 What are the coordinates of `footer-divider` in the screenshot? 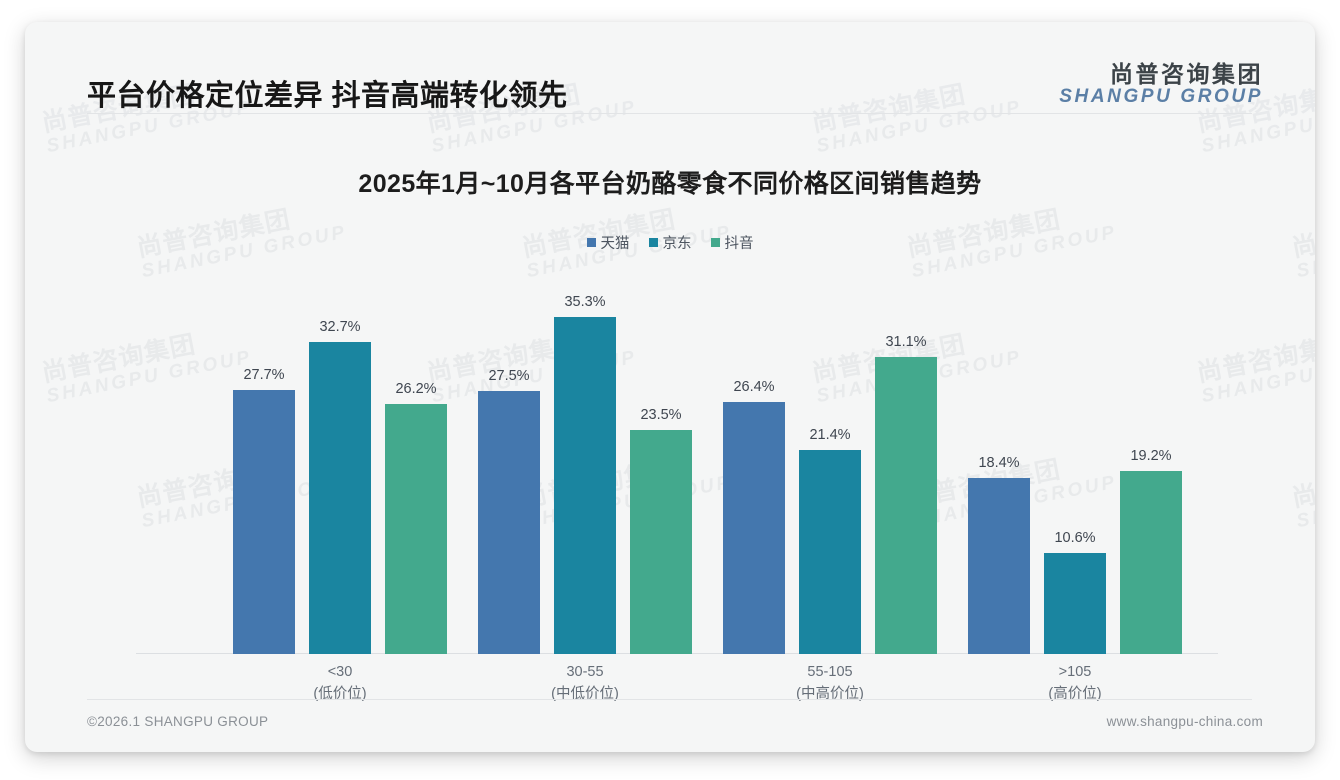 It's located at (669, 699).